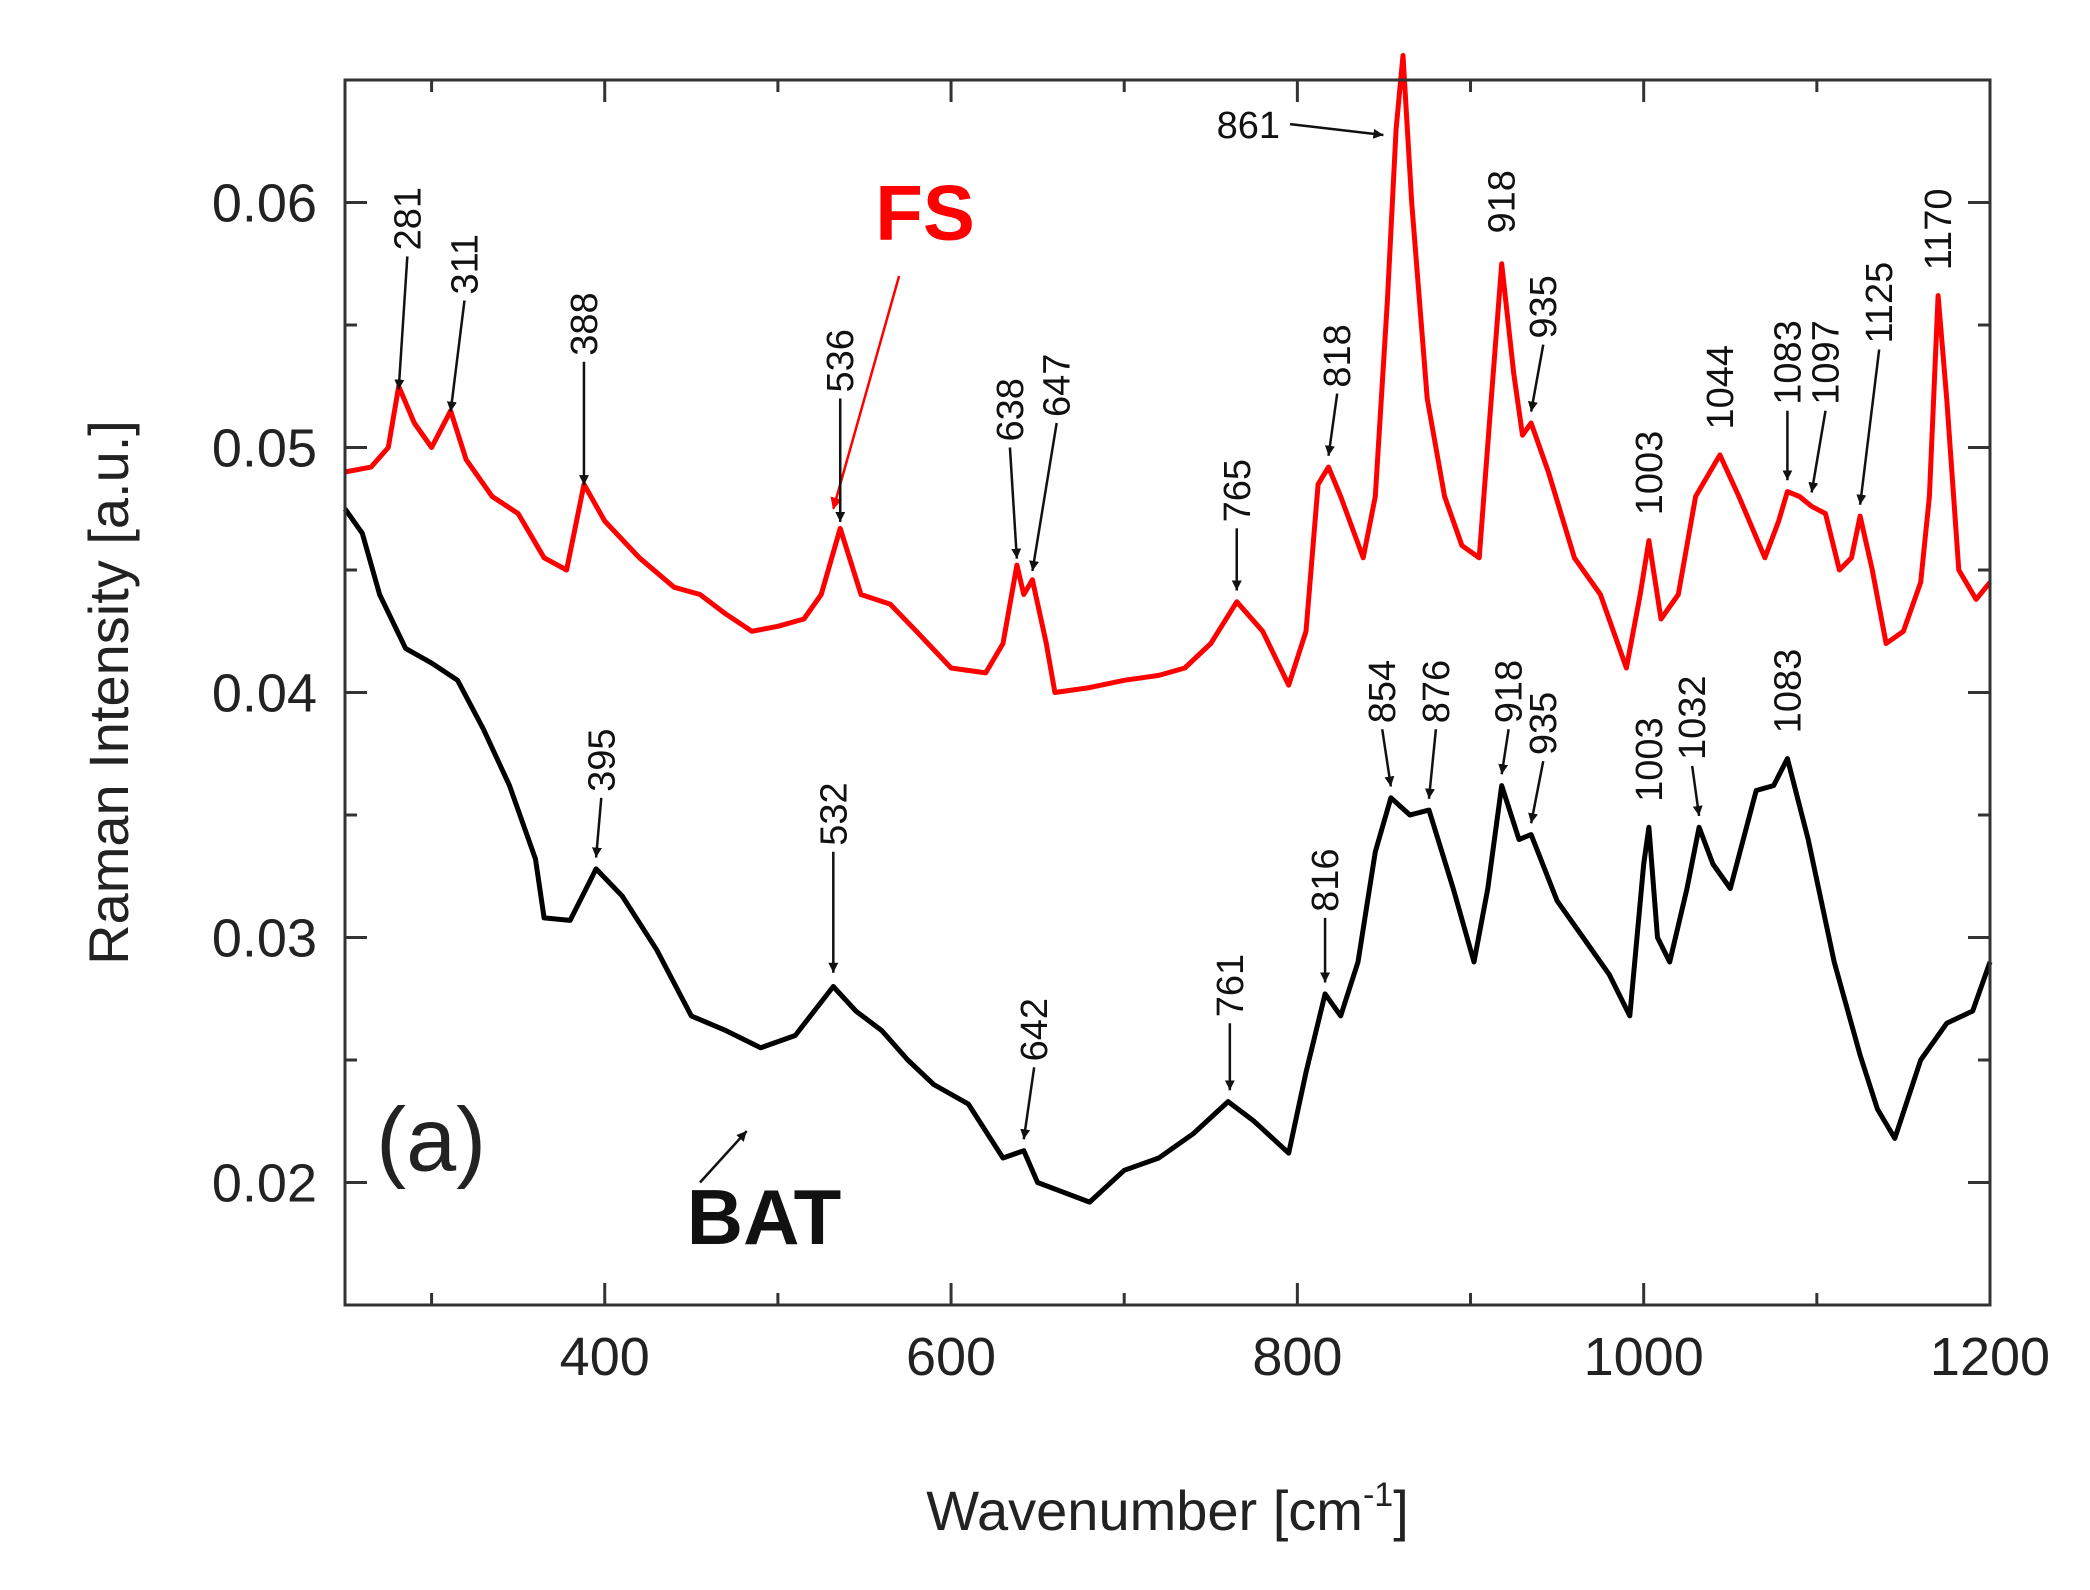  What do you see at coordinates (1238, 490) in the screenshot?
I see `peak-label: 765` at bounding box center [1238, 490].